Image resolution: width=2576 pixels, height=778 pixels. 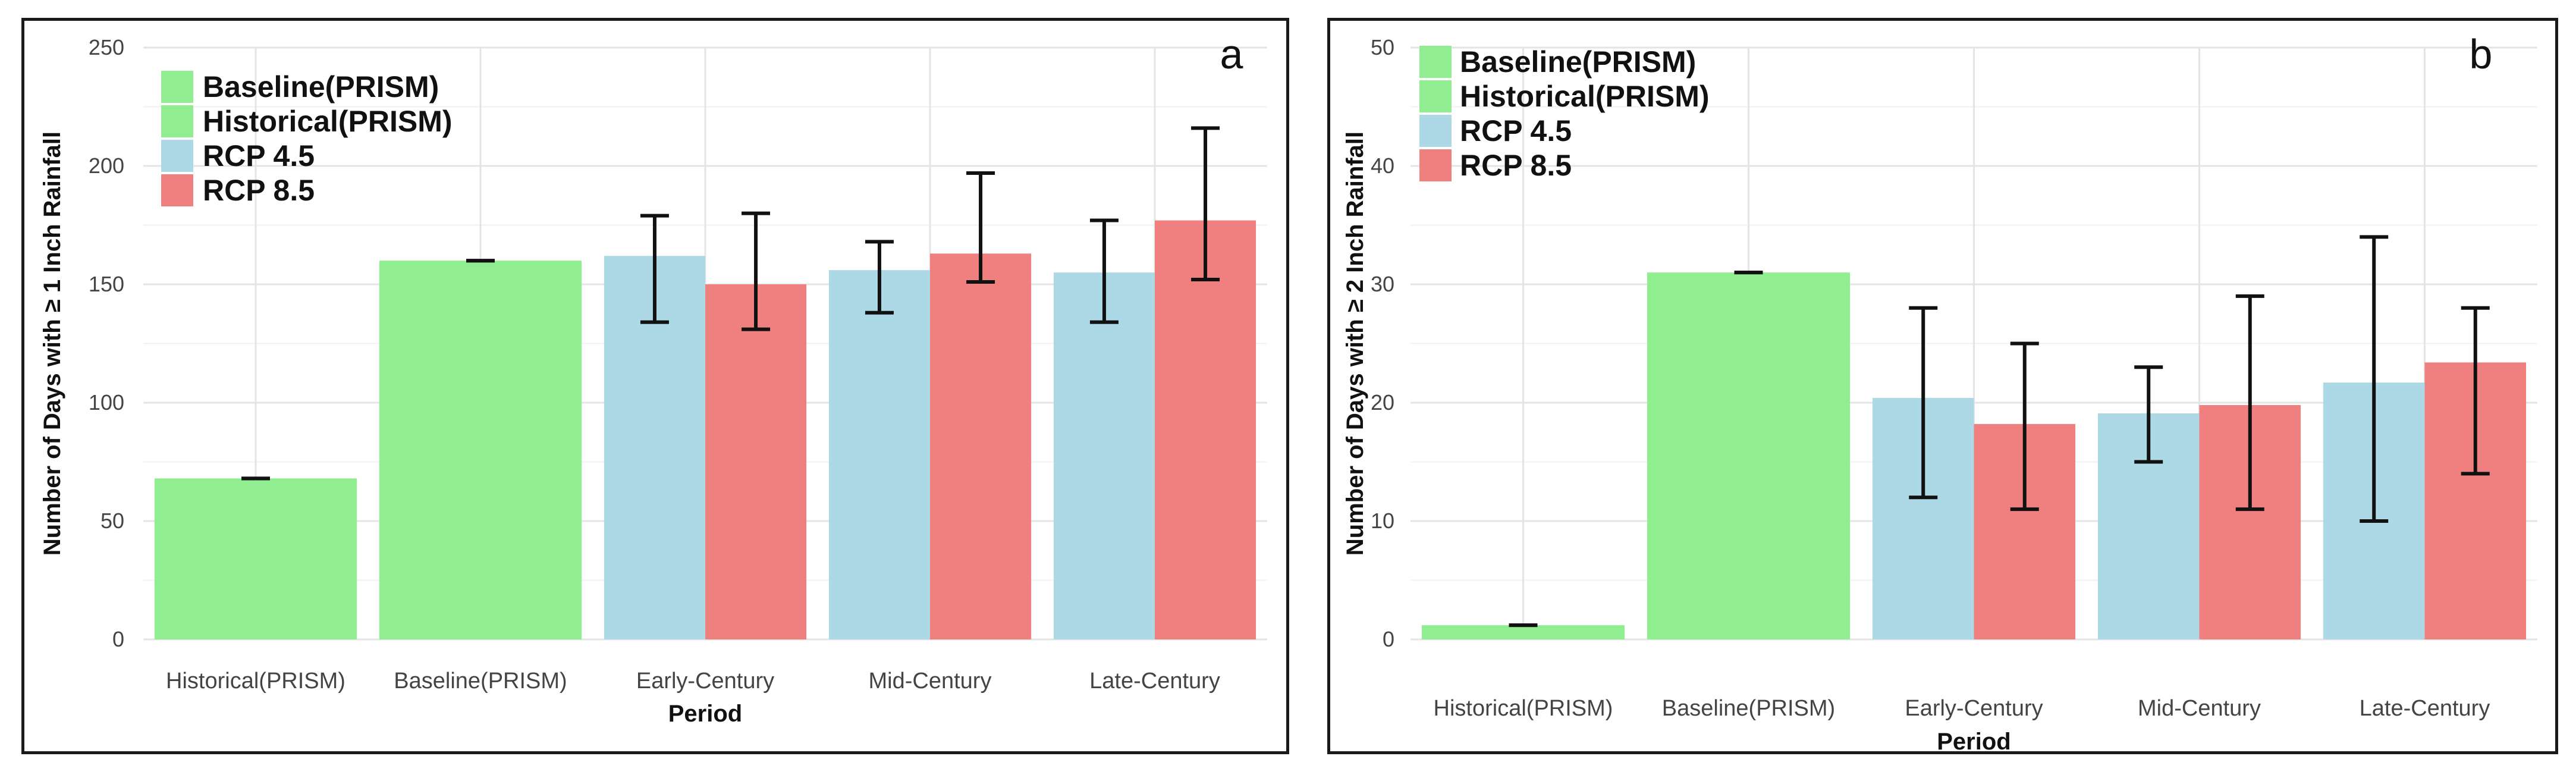 What do you see at coordinates (106, 47) in the screenshot?
I see `y-tick-label: 250` at bounding box center [106, 47].